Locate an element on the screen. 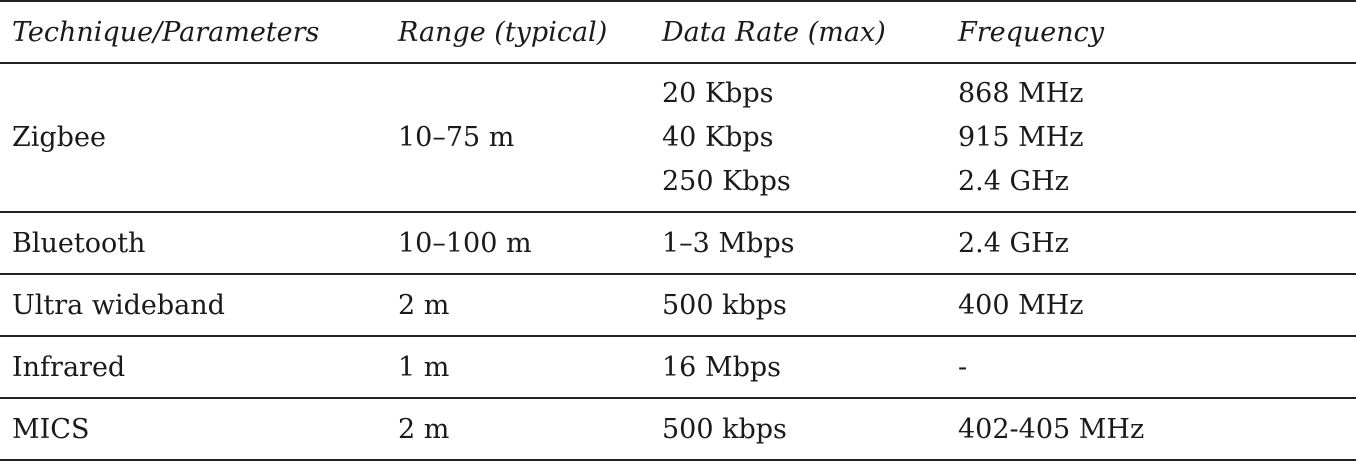  cell-frequency: 402-405 MHz is located at coordinates (1151, 429).